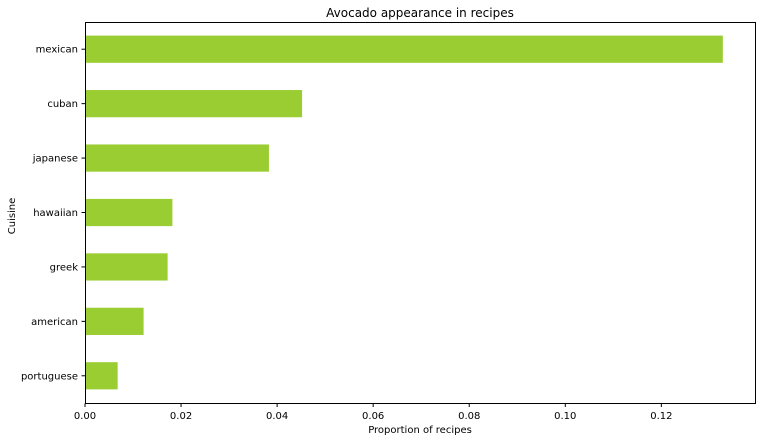 The height and width of the screenshot is (441, 765). What do you see at coordinates (194, 104) in the screenshot?
I see `bar-cuban` at bounding box center [194, 104].